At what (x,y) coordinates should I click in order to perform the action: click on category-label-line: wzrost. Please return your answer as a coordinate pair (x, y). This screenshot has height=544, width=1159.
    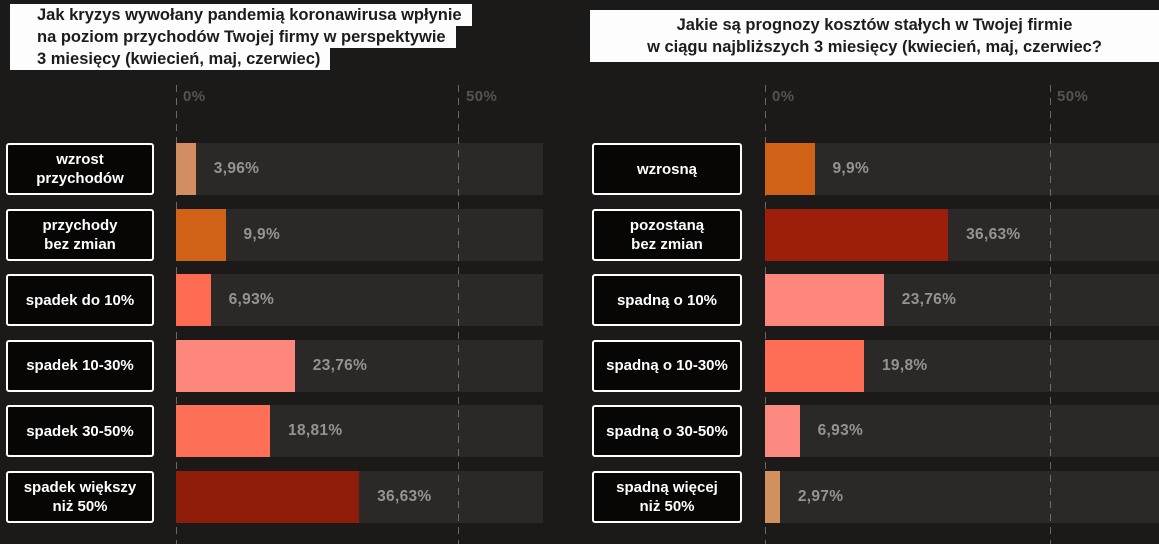
    Looking at the image, I should click on (80, 159).